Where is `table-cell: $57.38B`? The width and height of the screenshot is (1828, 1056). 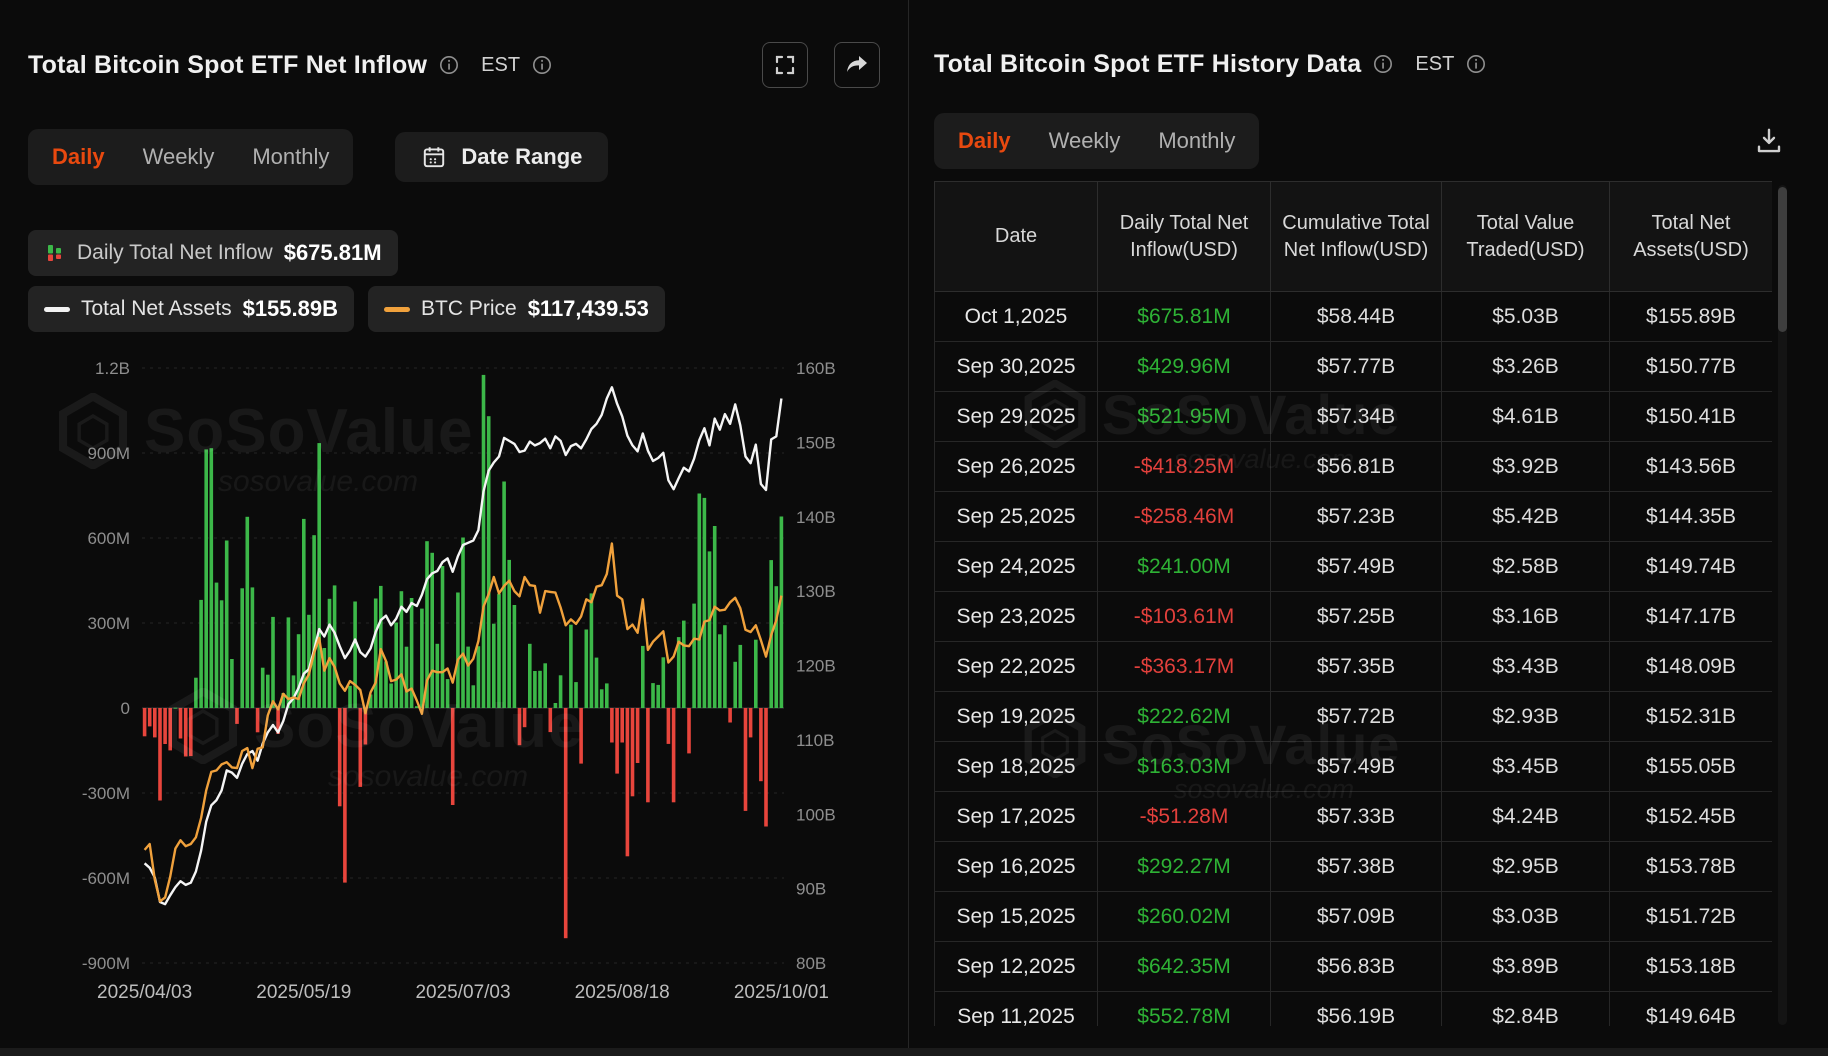 table-cell: $57.38B is located at coordinates (1356, 866).